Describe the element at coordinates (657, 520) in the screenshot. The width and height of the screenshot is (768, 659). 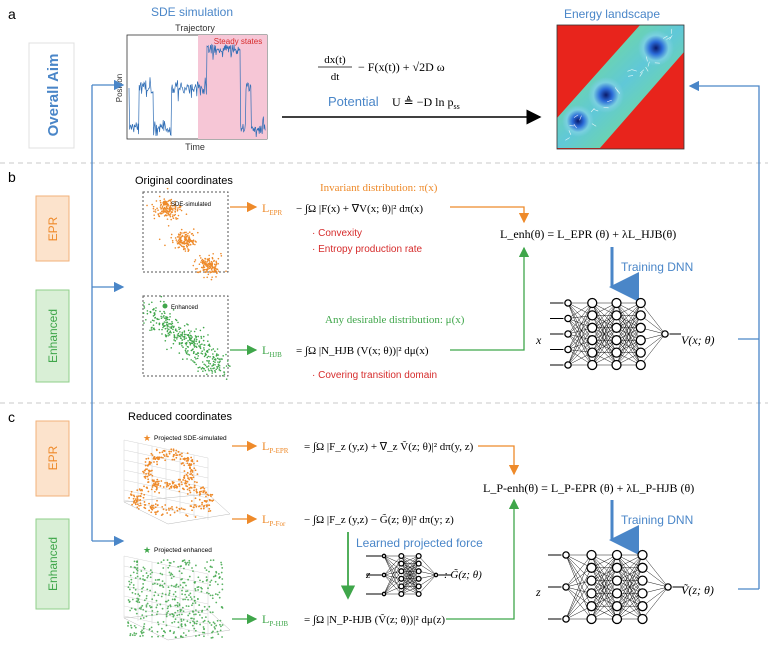
I see `training-label-c: Training DNN` at that location.